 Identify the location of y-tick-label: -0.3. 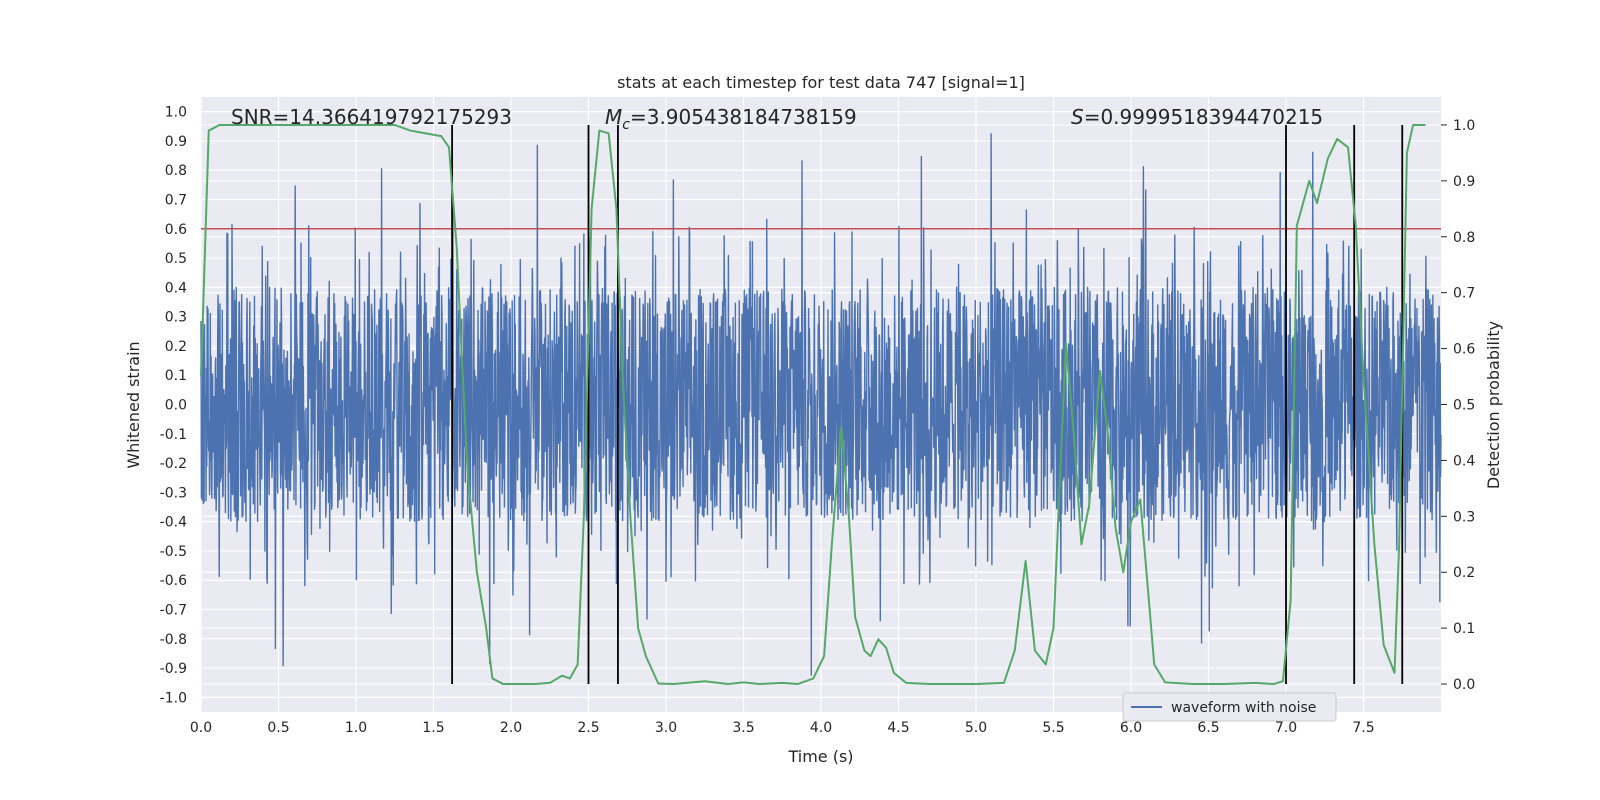
(173, 493).